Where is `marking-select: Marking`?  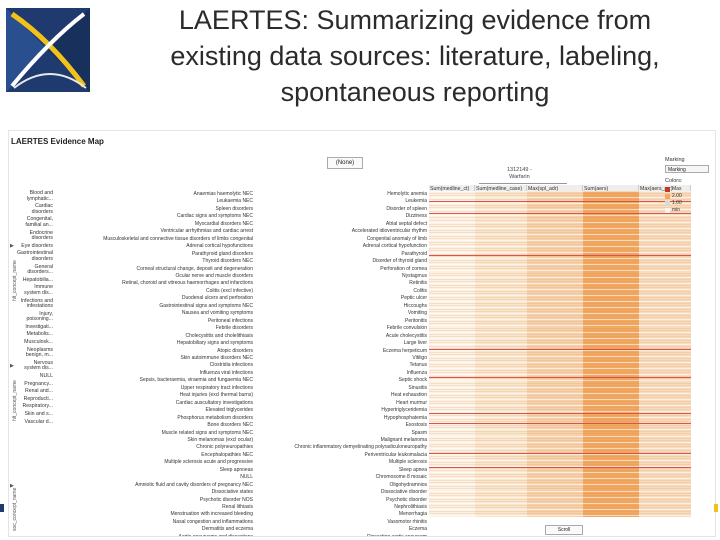
marking-select: Marking is located at coordinates (687, 169).